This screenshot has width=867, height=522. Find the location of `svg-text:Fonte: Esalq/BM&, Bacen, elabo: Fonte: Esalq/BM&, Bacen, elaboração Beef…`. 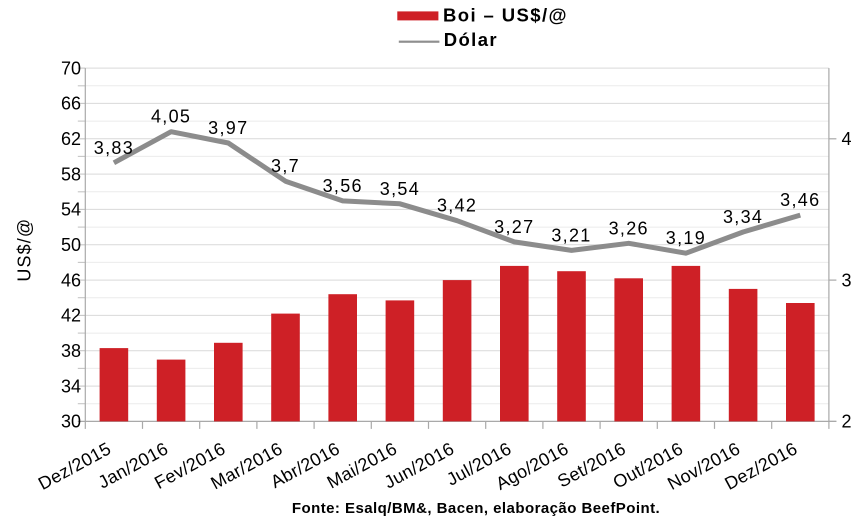

svg-text:Fonte: Esalq/BM&, Bacen, elabo: Fonte: Esalq/BM&, Bacen, elaboração Beef… is located at coordinates (476, 508).